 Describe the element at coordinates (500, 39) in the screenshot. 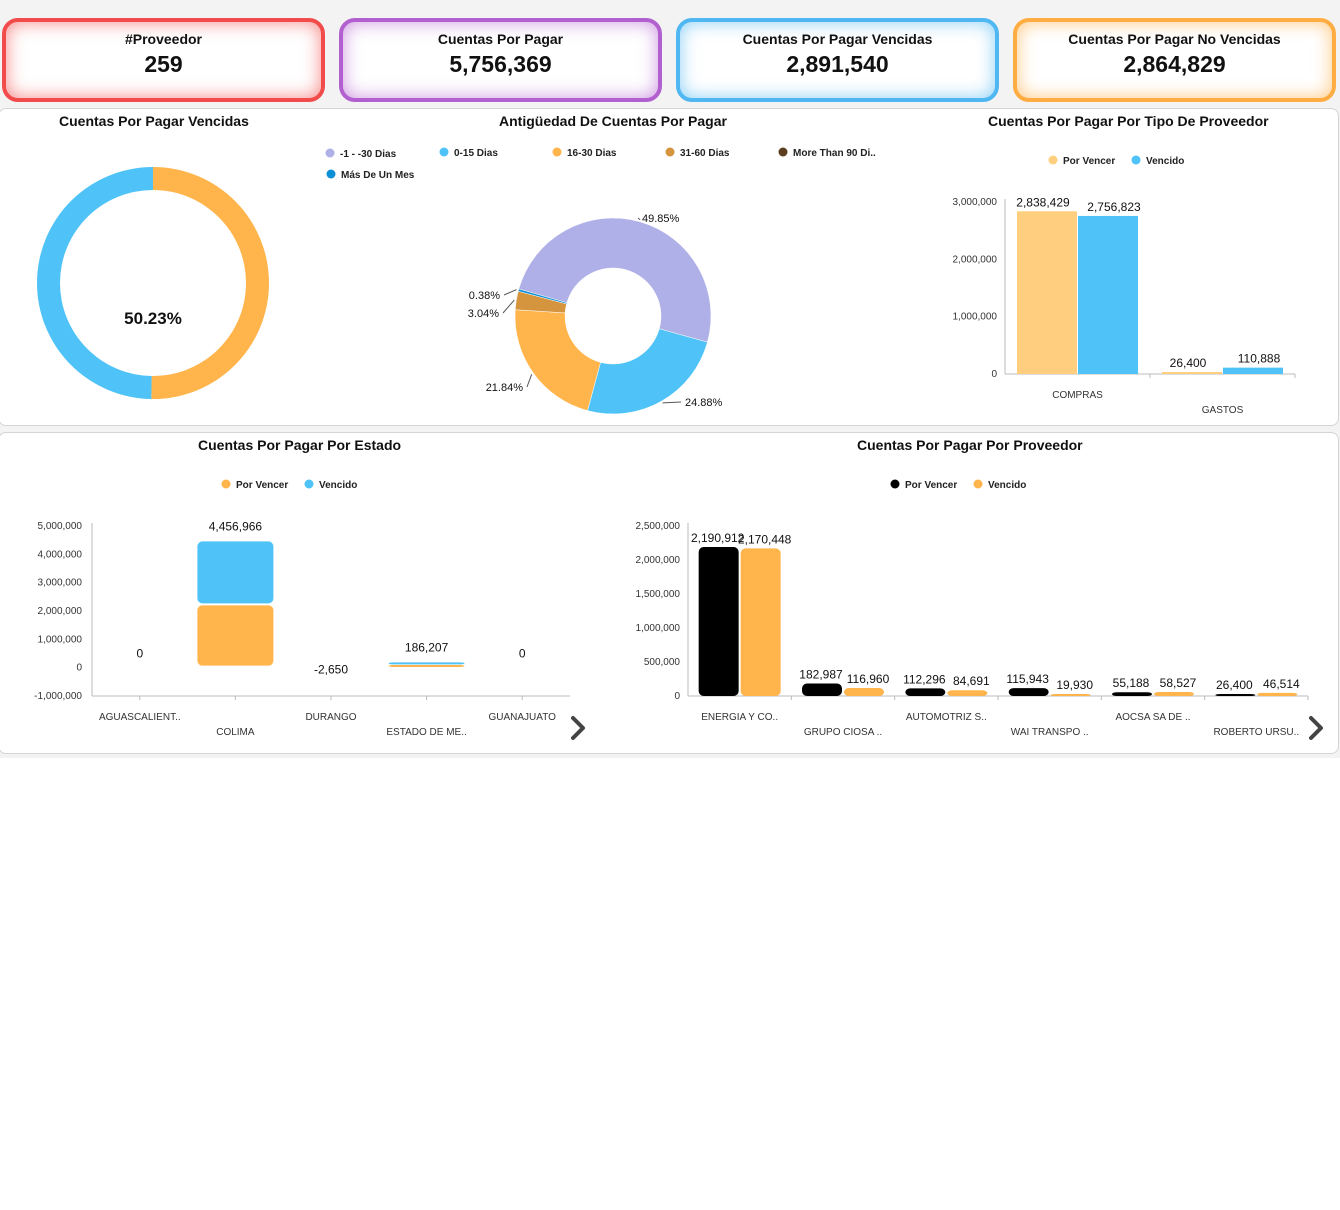

I see `kpi-label: Cuentas Por Pagar` at that location.